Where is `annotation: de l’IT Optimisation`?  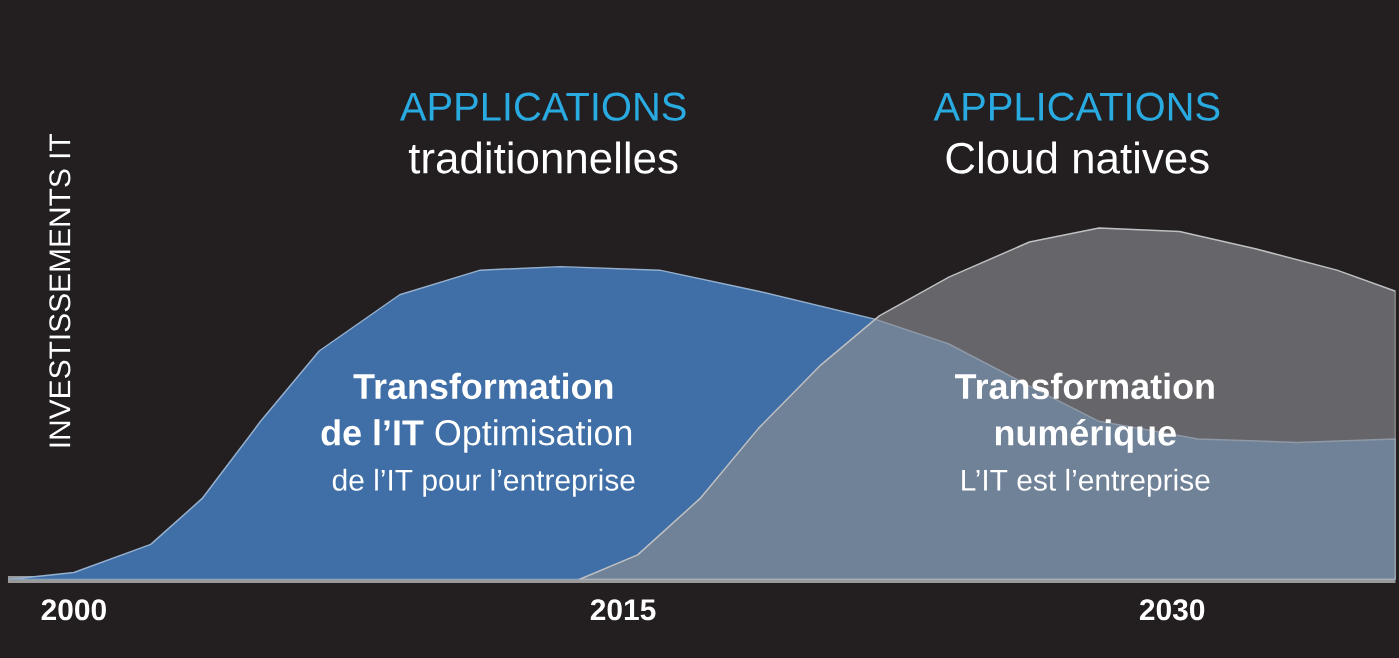 annotation: de l’IT Optimisation is located at coordinates (476, 435).